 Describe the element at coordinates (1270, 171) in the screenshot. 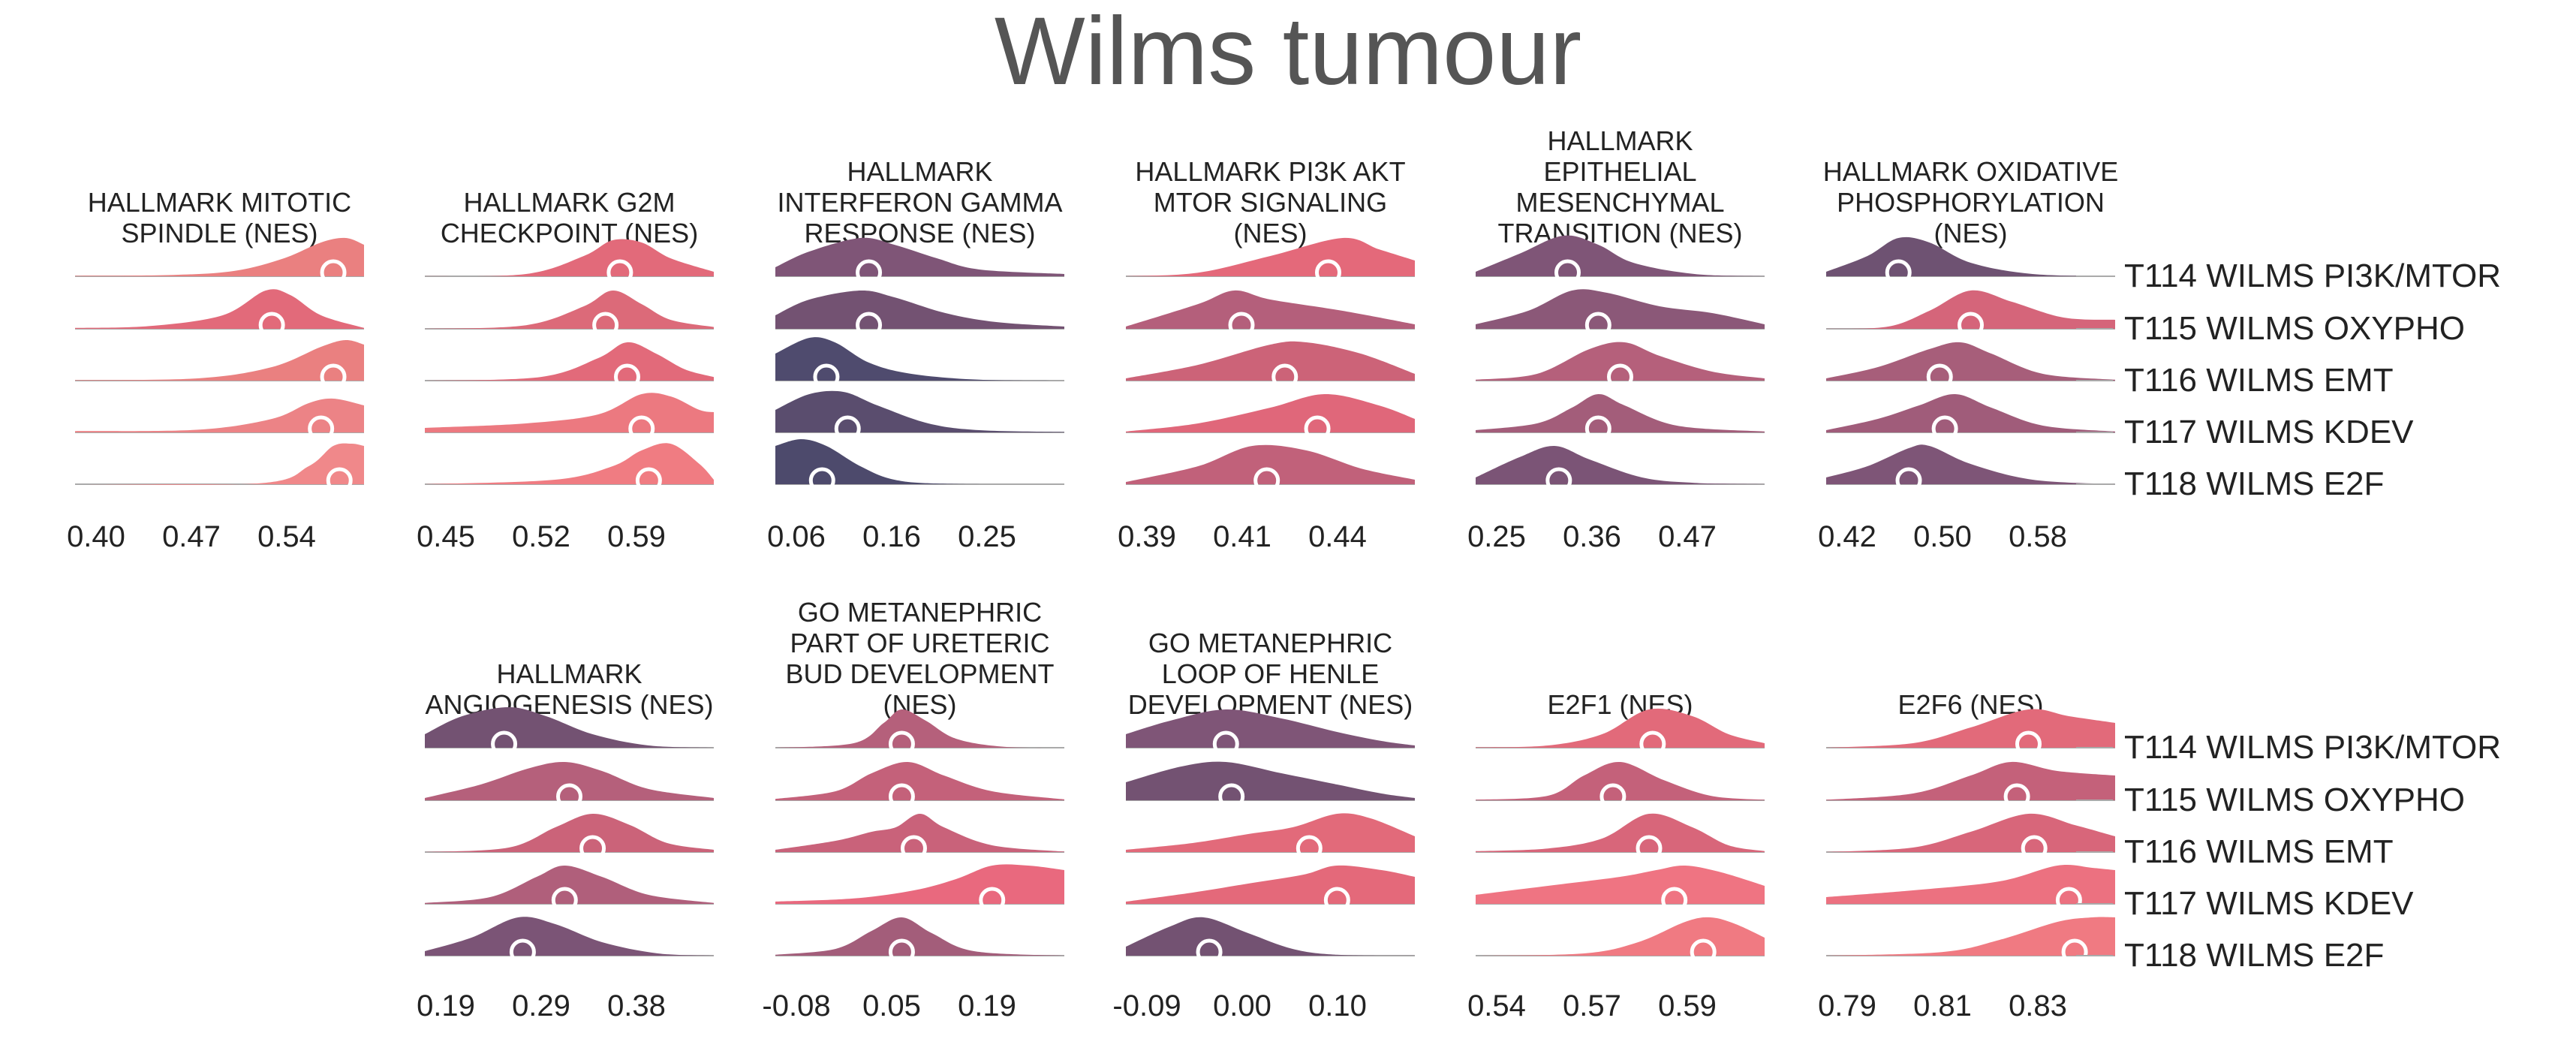

I see `panel-title-line: HALLMARK PI3K AKT` at that location.